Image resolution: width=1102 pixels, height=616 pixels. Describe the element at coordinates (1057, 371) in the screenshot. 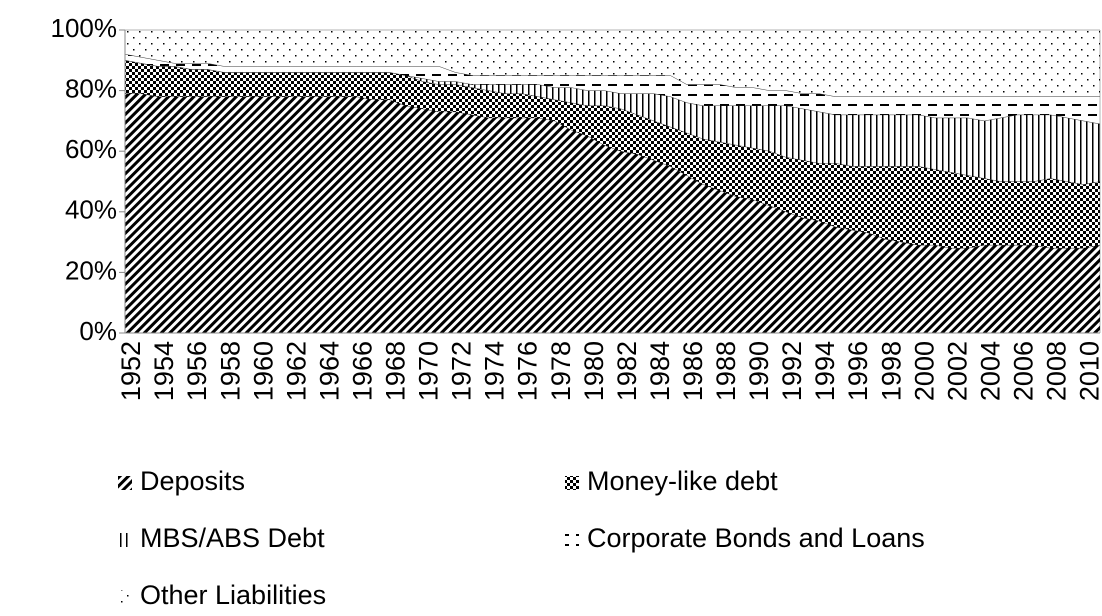

I see `x-tick-label: 2008` at that location.